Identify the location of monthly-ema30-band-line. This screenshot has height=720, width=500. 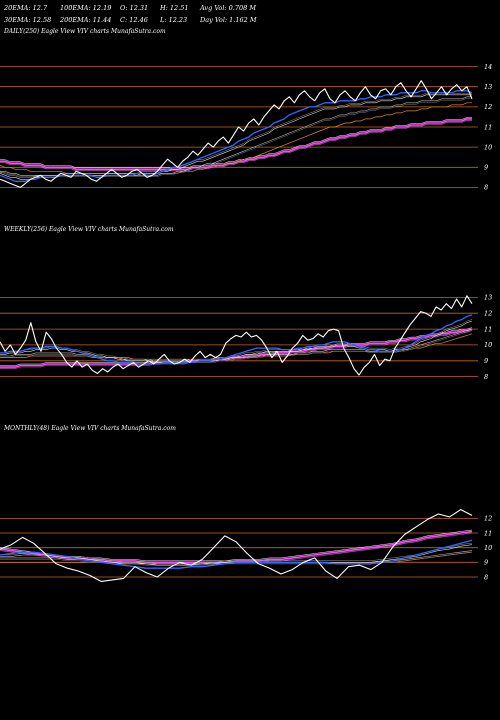
(236, 553).